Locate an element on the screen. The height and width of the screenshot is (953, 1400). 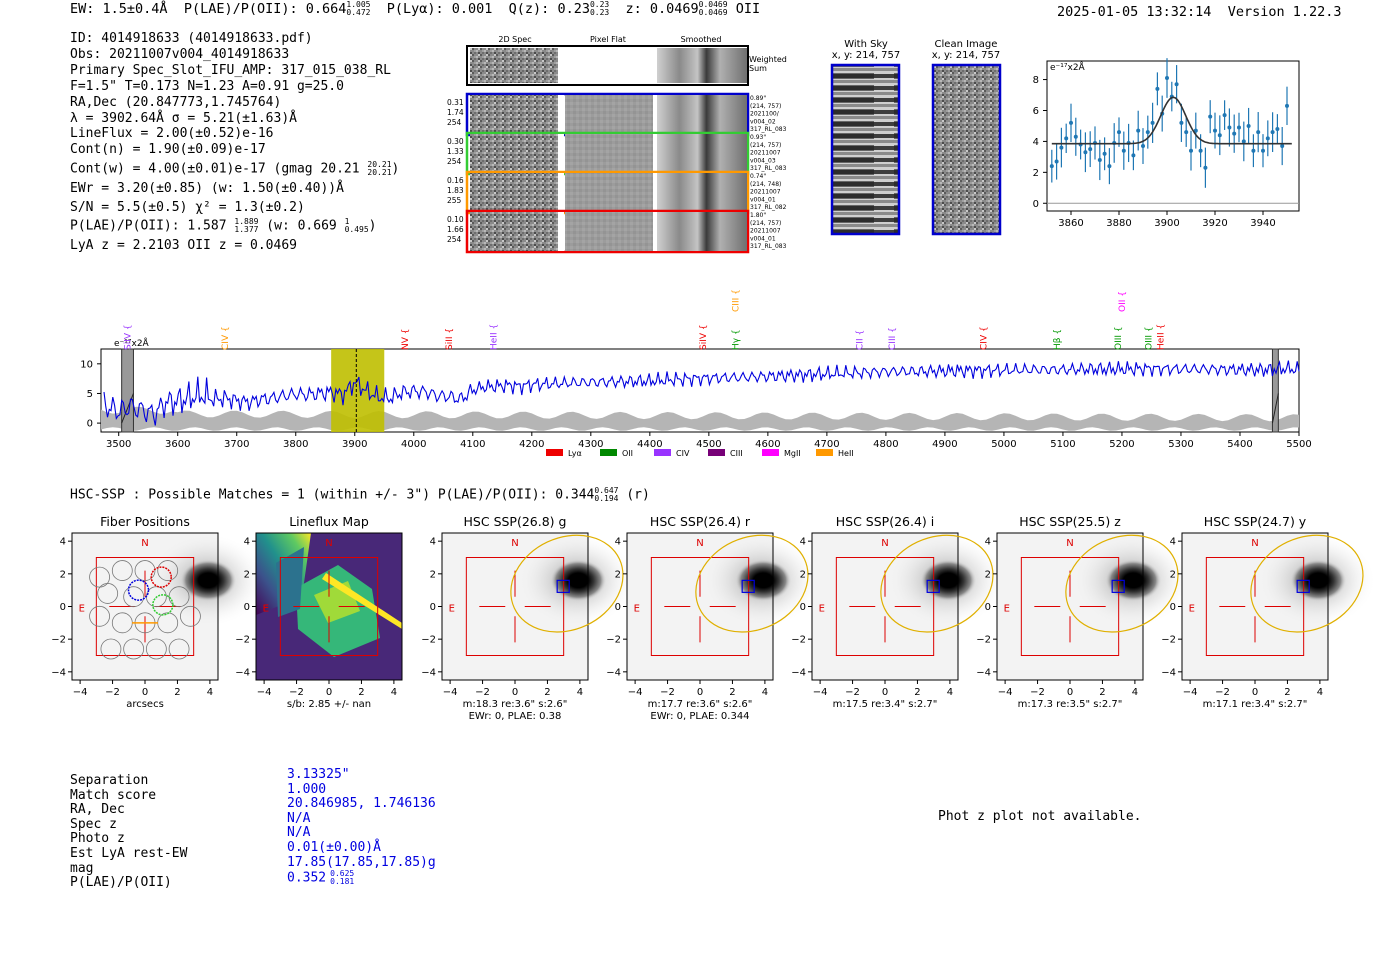
with-sky-image is located at coordinates (865, 149).